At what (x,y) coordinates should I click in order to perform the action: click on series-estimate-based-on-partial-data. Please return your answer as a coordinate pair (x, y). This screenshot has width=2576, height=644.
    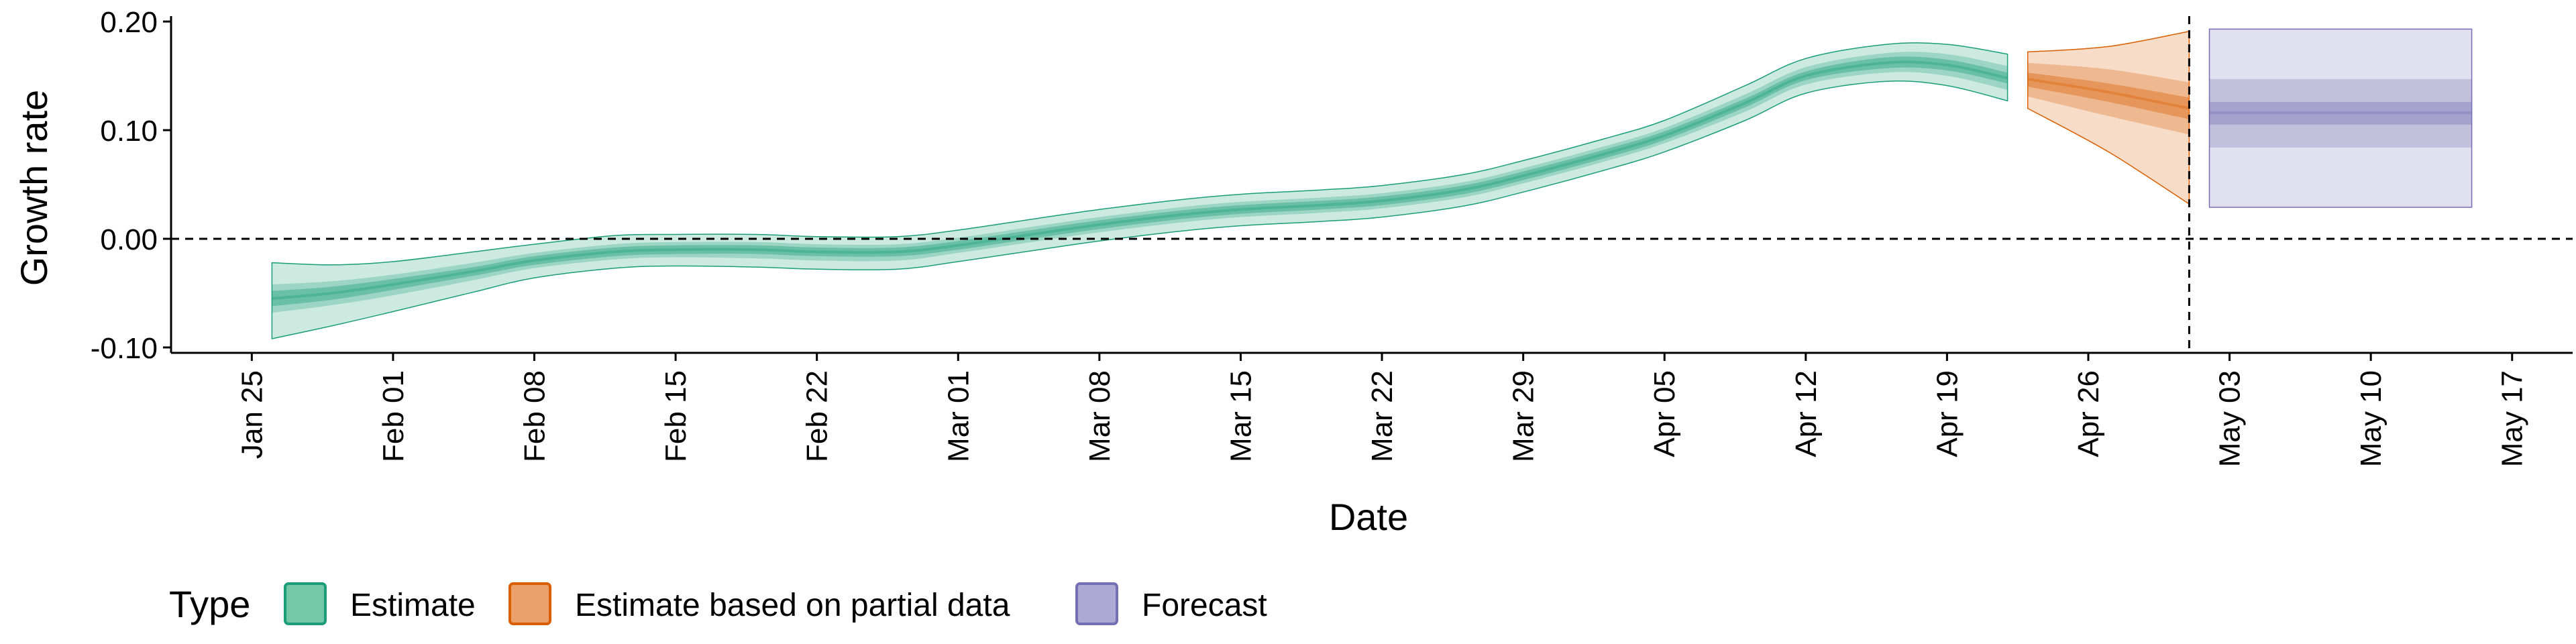
    Looking at the image, I should click on (2108, 117).